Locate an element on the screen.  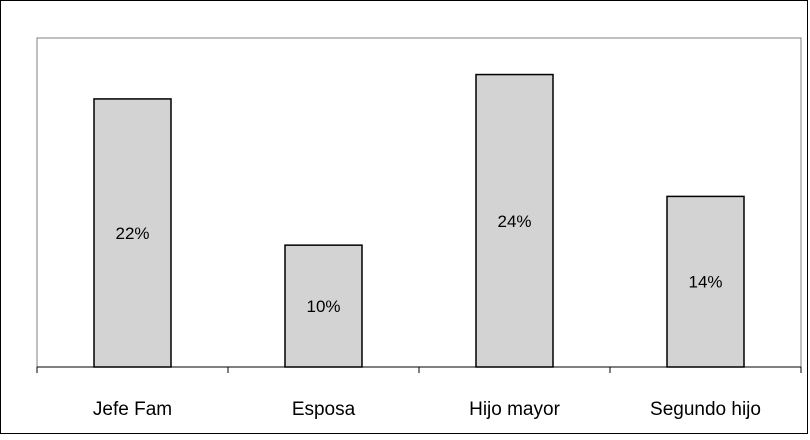
bar-segundo-hijo is located at coordinates (705, 281).